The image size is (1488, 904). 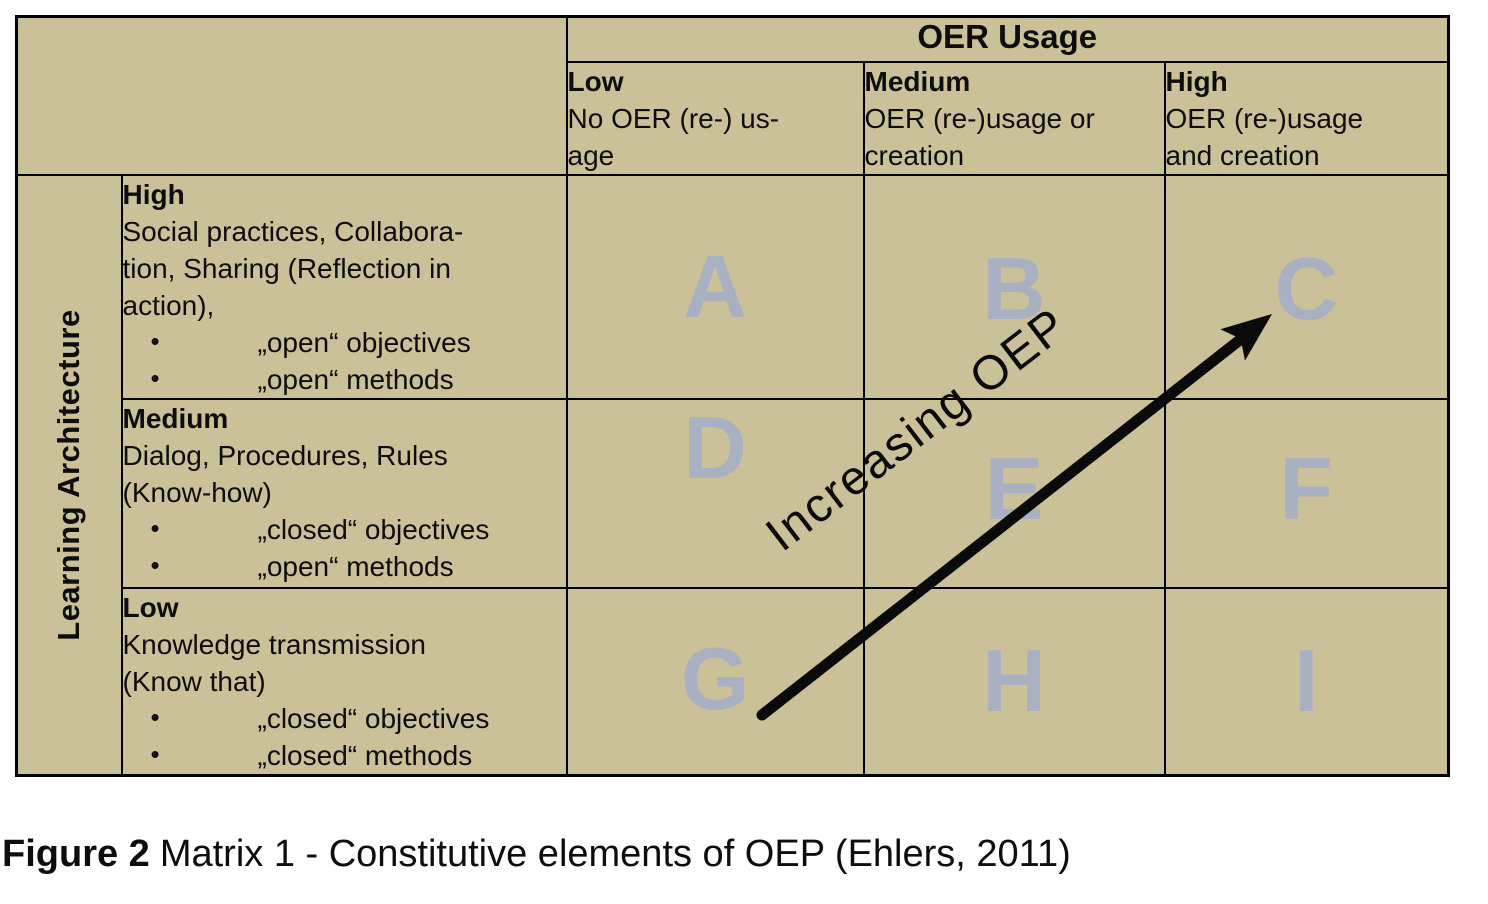 I want to click on cell-letter-G: G, so click(x=715, y=679).